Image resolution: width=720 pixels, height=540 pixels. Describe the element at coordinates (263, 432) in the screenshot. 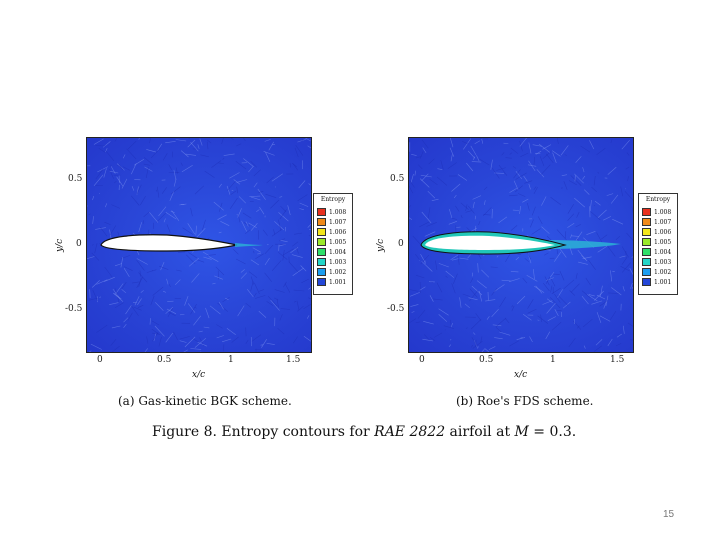

I see `figure-caption-prefix: Figure 8. Entropy contours for` at that location.